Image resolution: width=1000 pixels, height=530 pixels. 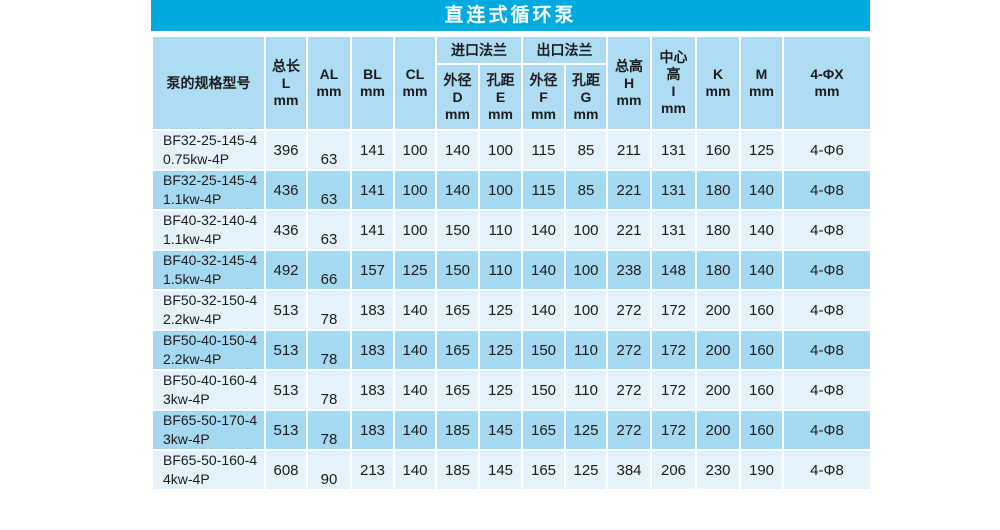 I want to click on cell-h: 221, so click(x=629, y=230).